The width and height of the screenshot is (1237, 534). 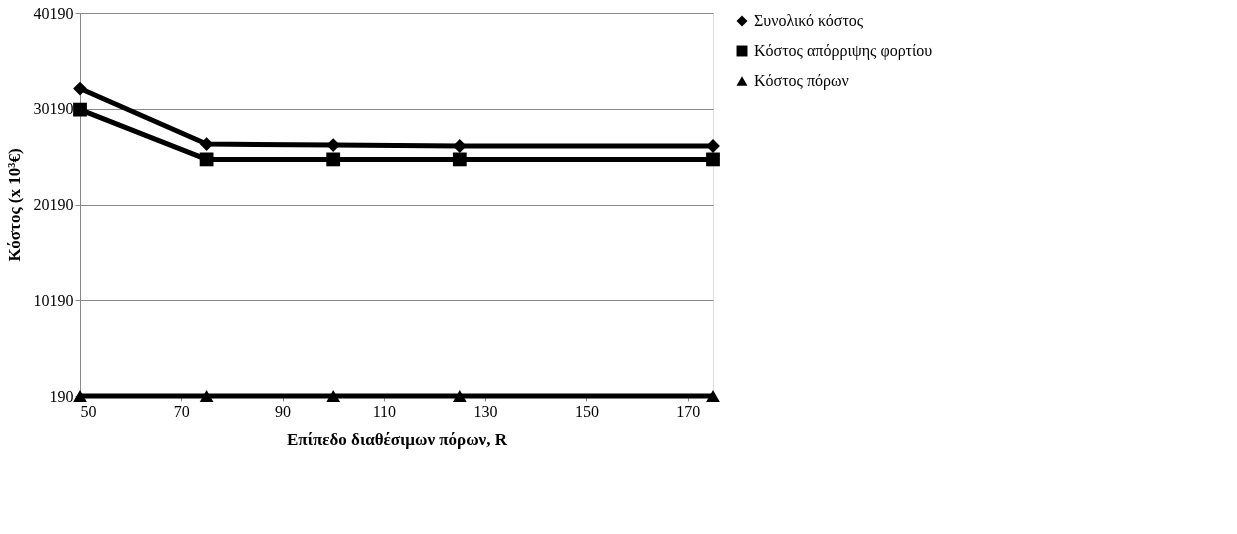 I want to click on x-axis-title: Επίπεδο διαθέσιμων πόρων, R, so click(x=397, y=439).